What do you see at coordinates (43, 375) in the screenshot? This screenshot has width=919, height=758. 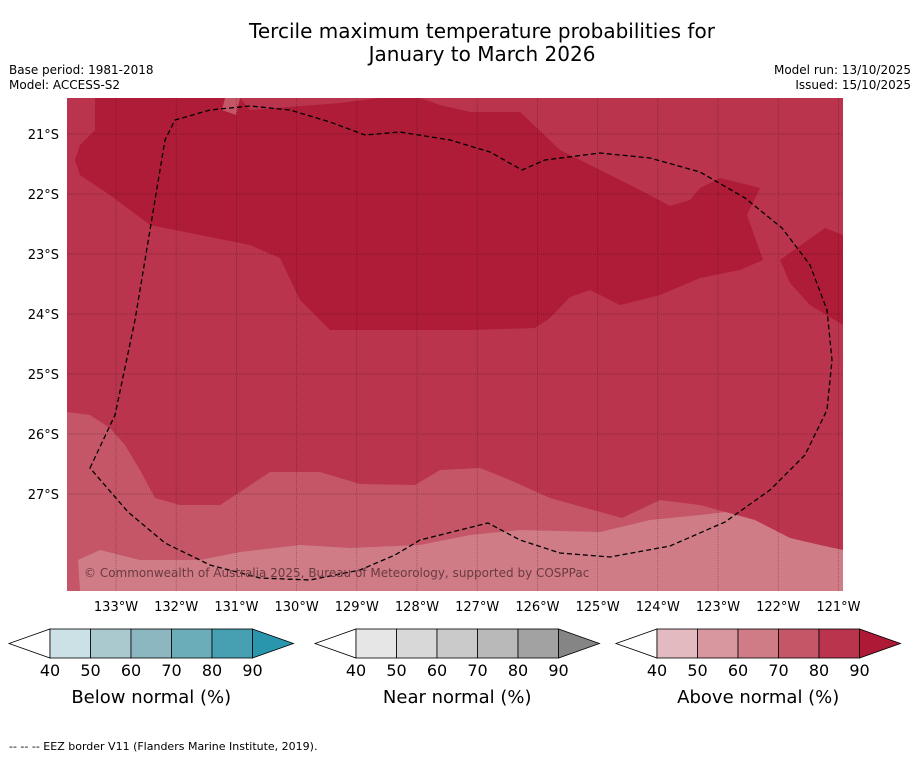 I see `lat-label: 25°S` at bounding box center [43, 375].